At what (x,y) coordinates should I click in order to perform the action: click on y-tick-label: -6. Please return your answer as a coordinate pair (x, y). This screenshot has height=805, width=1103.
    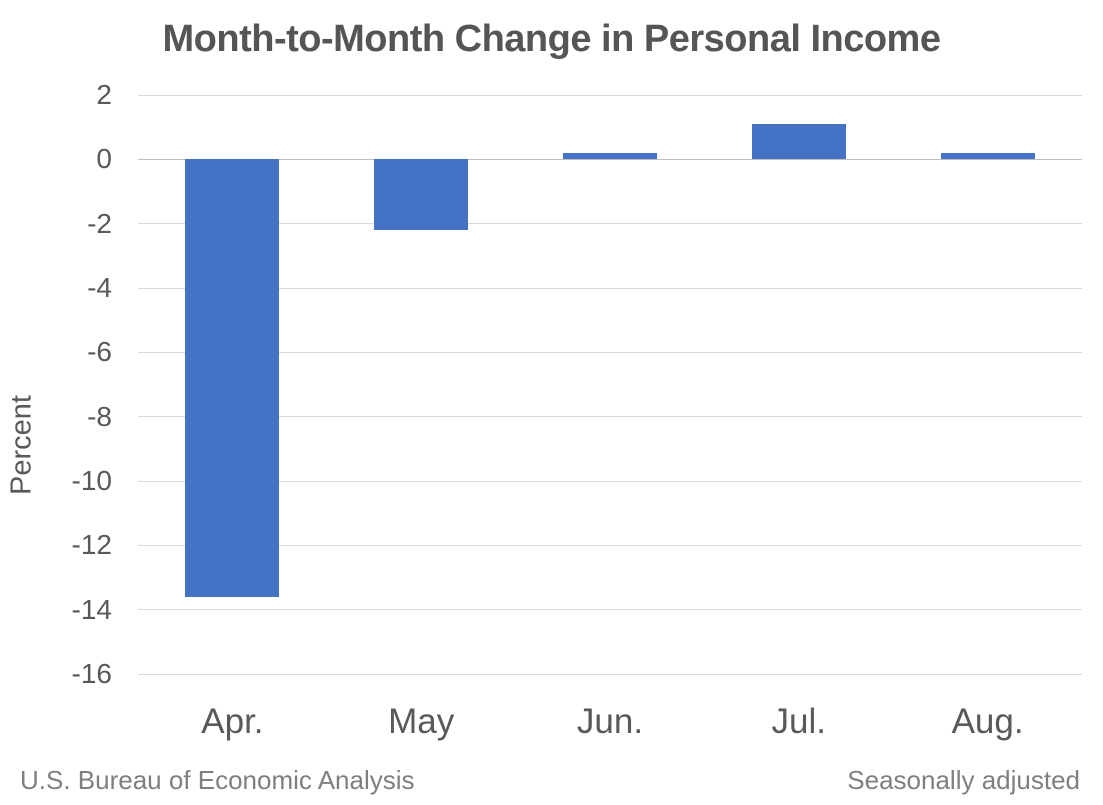
    Looking at the image, I should click on (99, 352).